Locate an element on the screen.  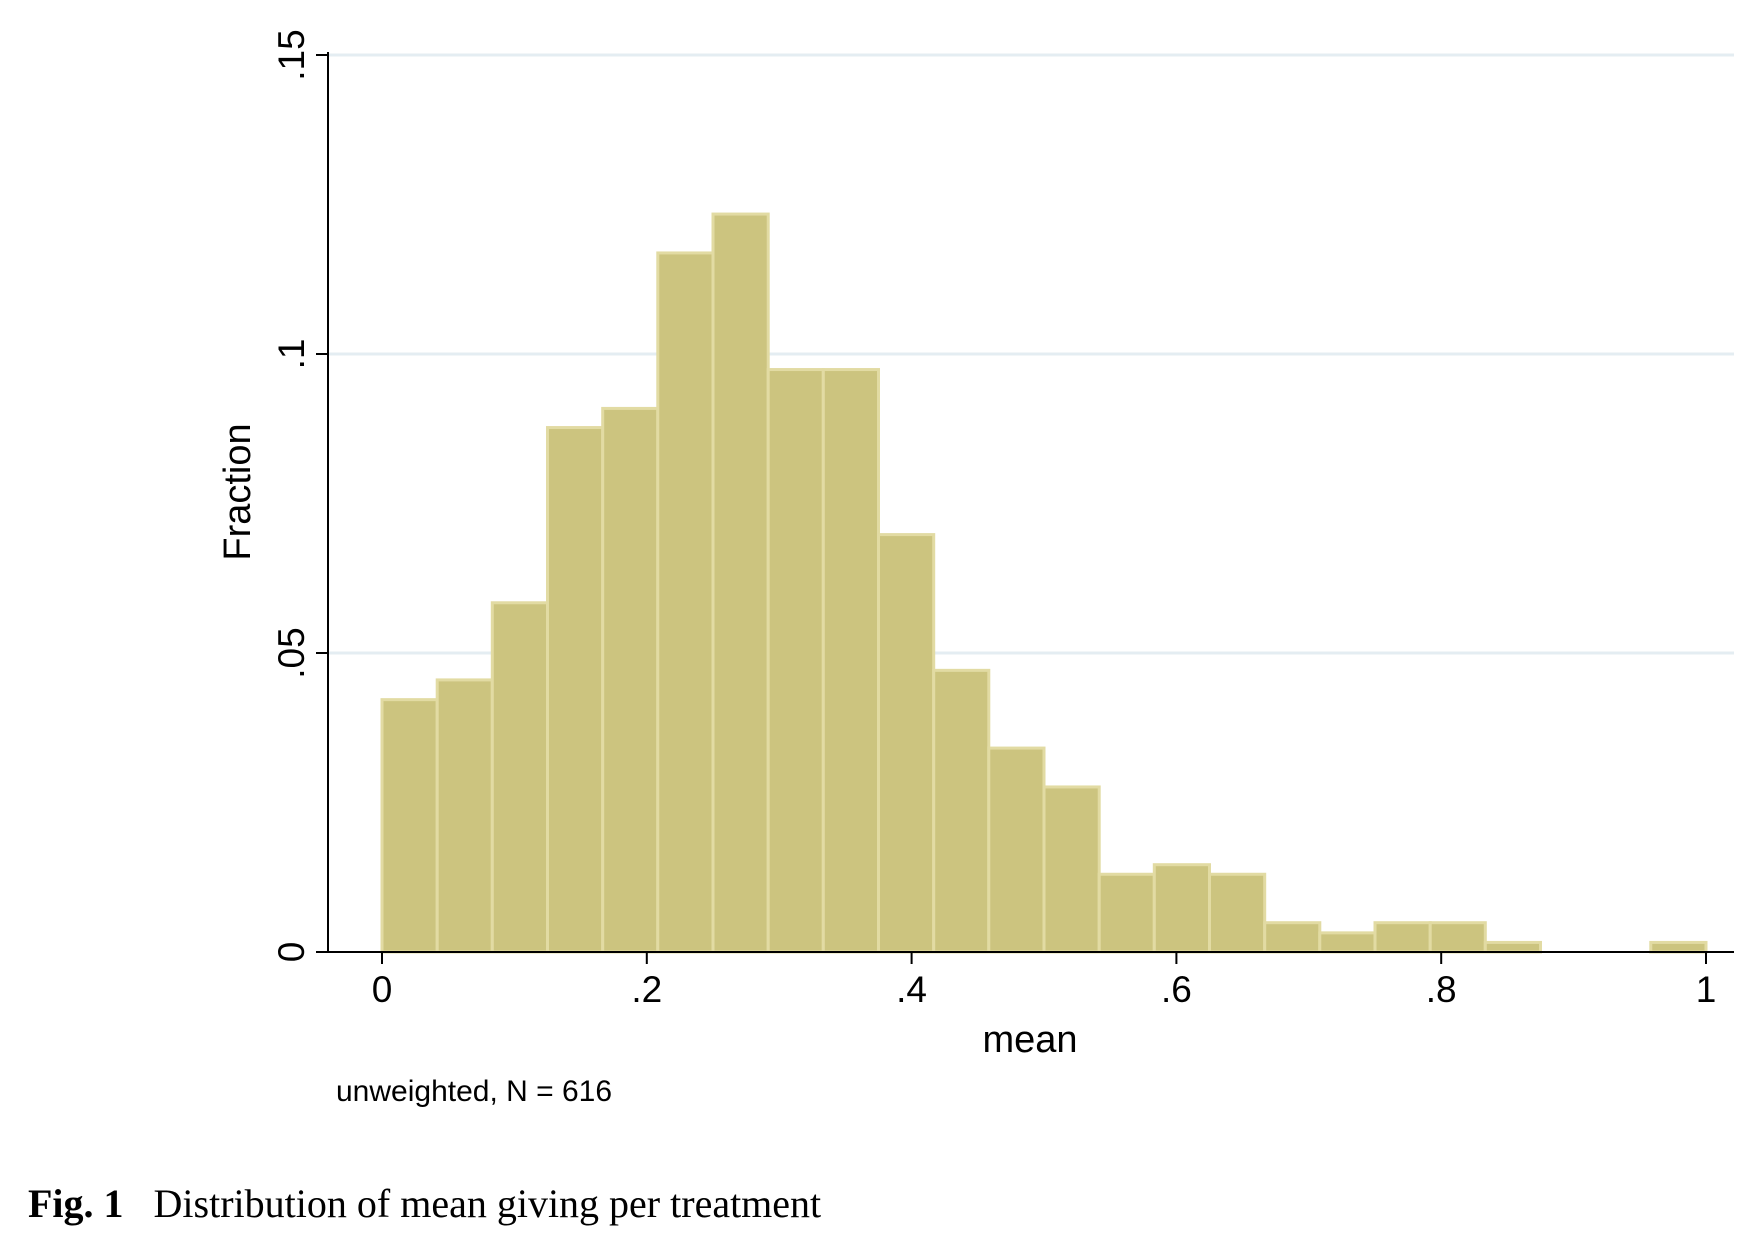
y-axis-title: Fraction is located at coordinates (238, 491).